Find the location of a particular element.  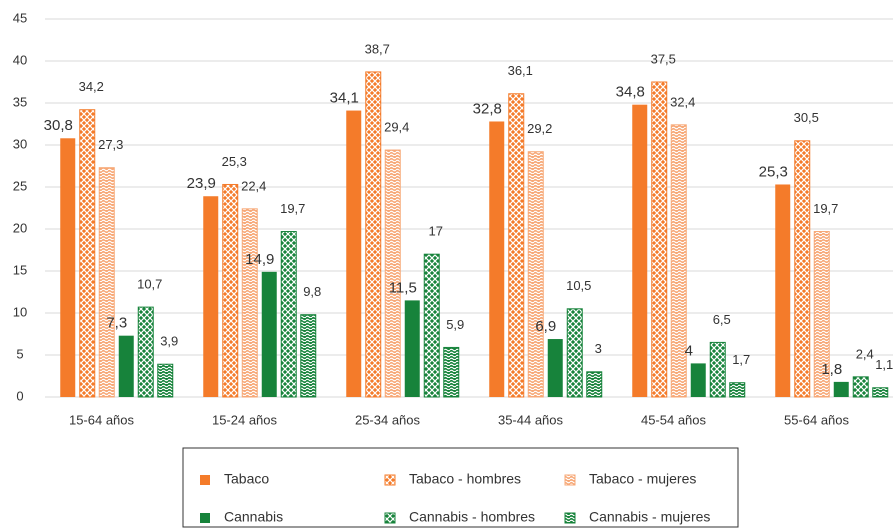

data-label: 30,5 is located at coordinates (806, 117).